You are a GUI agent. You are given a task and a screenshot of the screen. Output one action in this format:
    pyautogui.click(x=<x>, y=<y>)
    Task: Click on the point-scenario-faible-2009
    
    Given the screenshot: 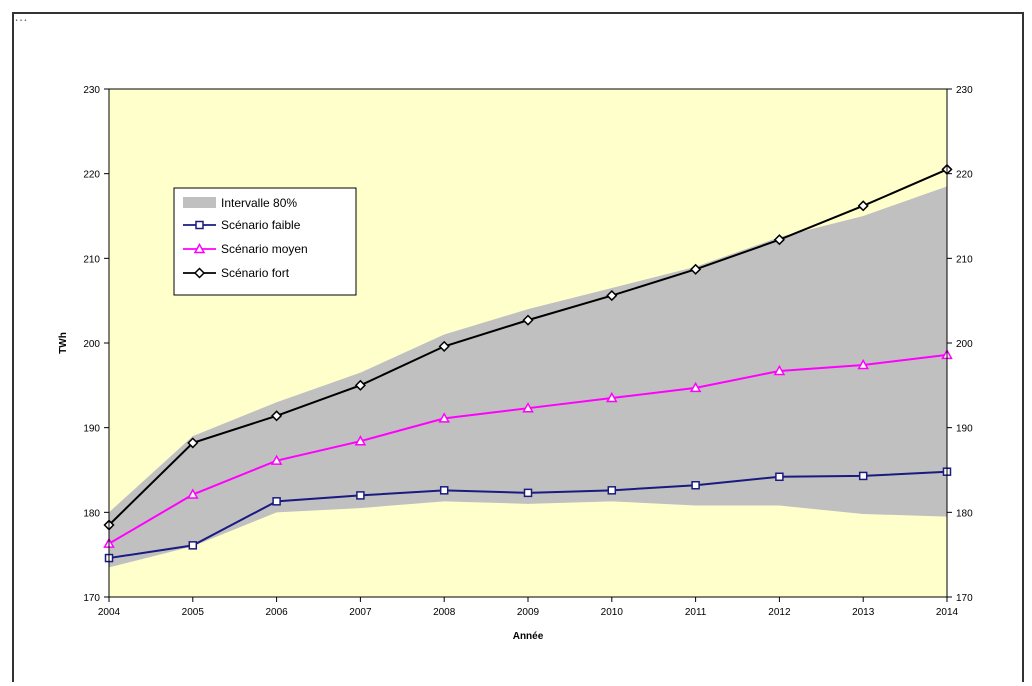 What is the action you would take?
    pyautogui.click(x=528, y=493)
    